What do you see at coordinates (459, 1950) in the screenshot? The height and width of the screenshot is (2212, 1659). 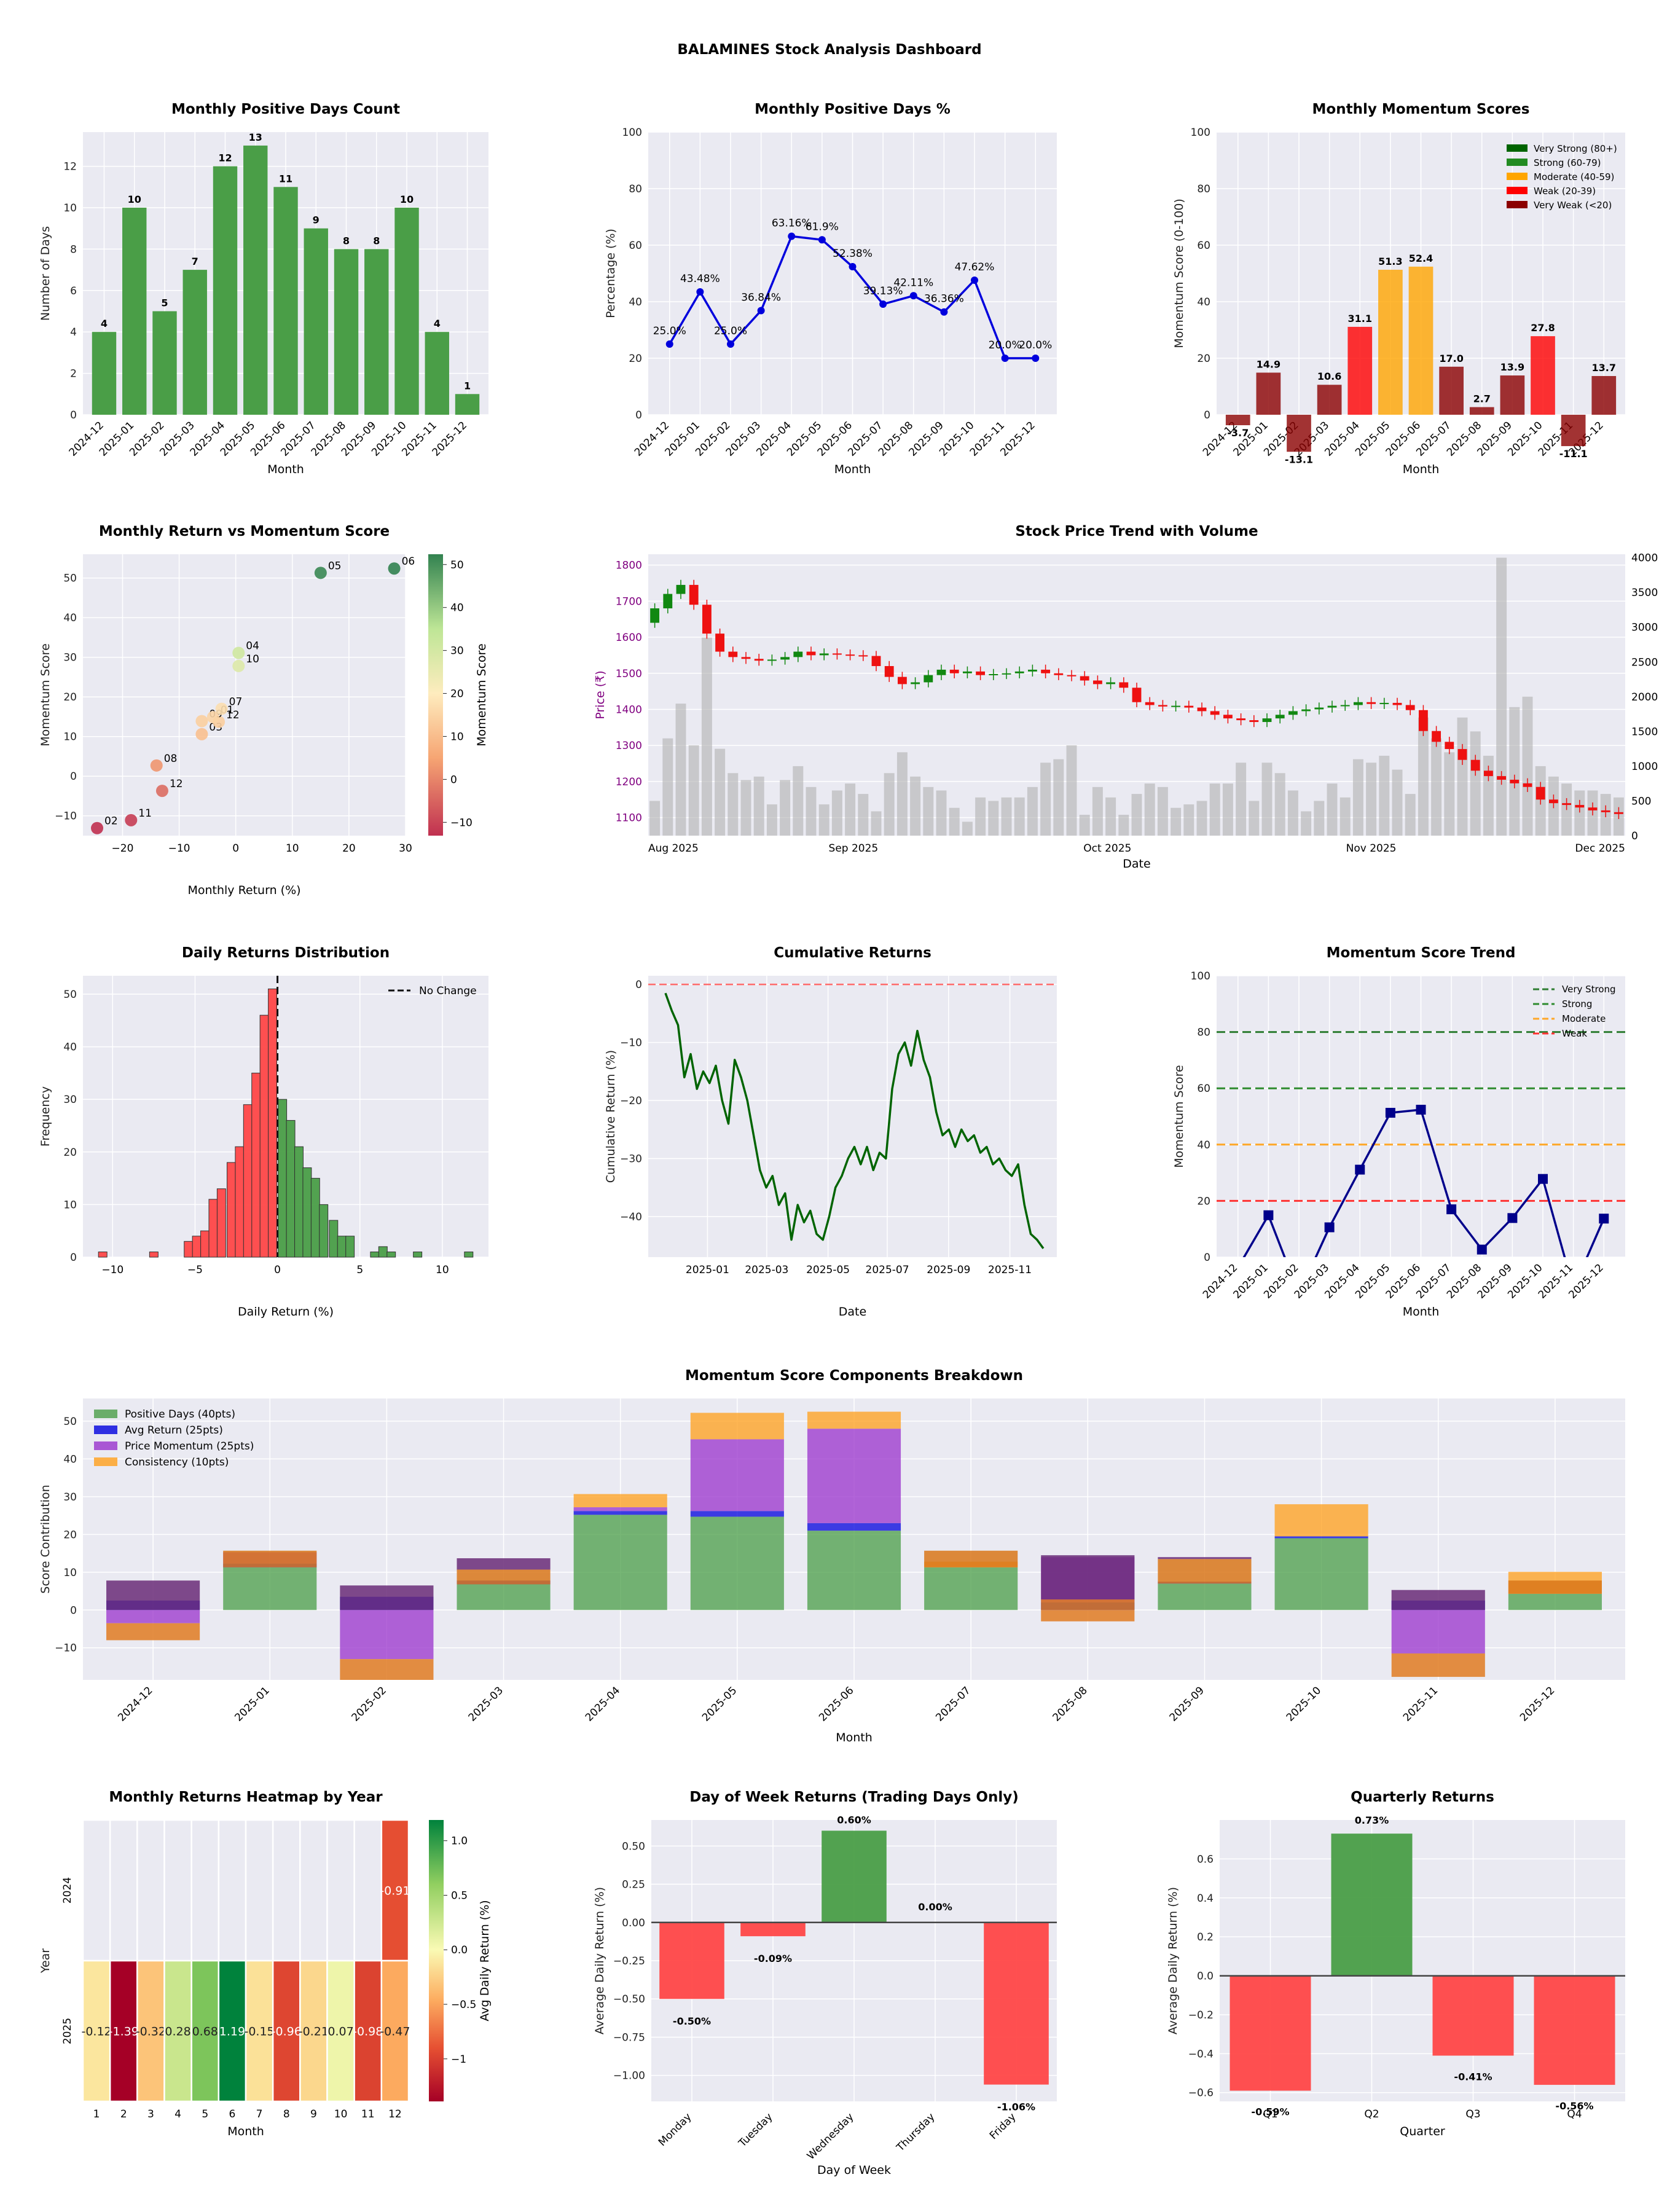 I see `colorbar-tick-label: 0.0` at bounding box center [459, 1950].